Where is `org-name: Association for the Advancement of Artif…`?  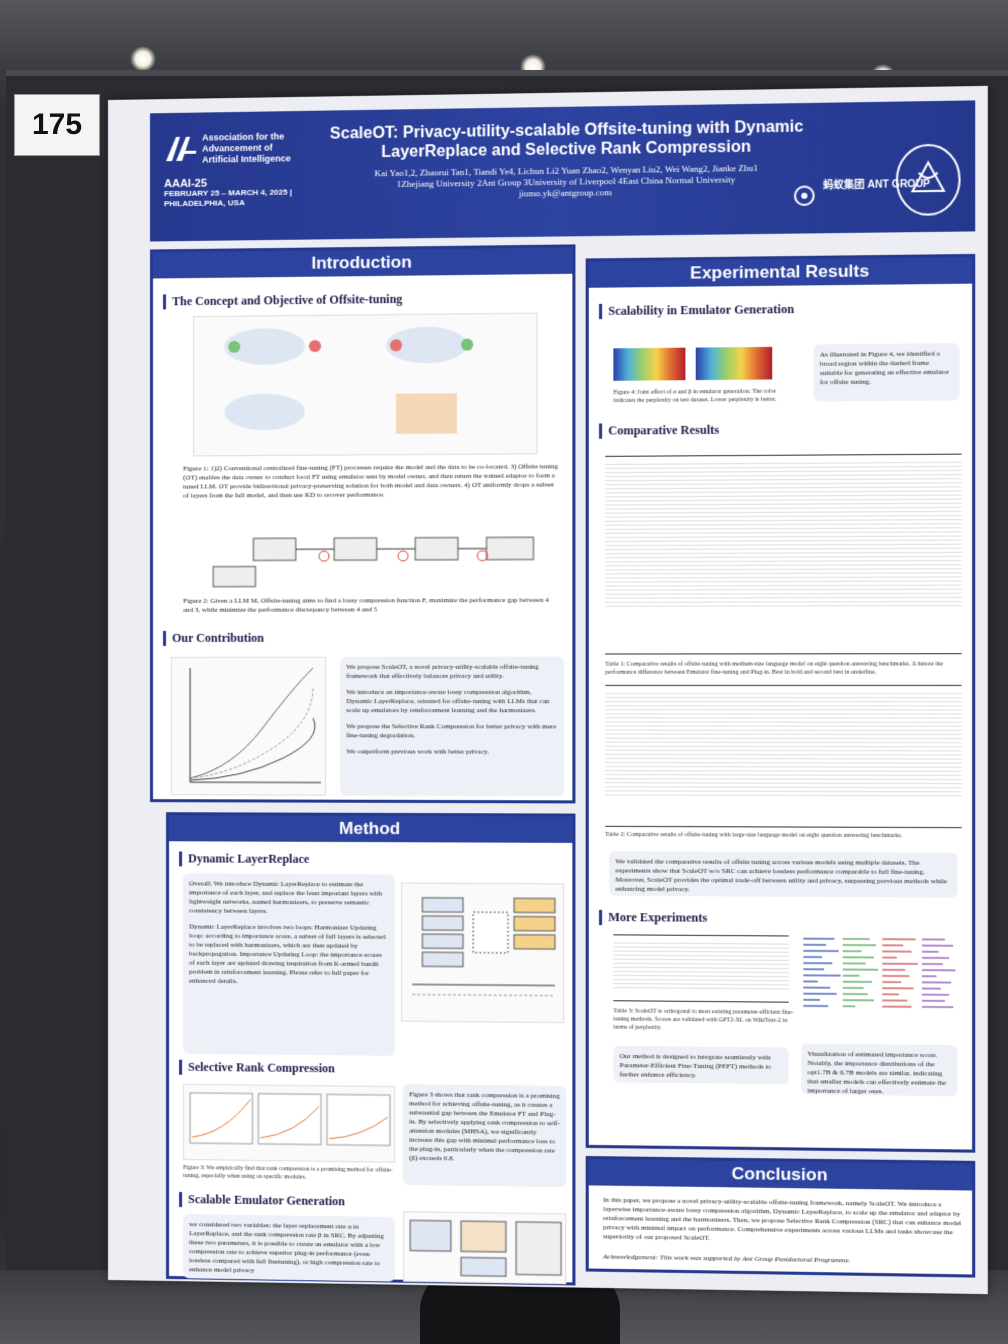 org-name: Association for the Advancement of Artif… is located at coordinates (252, 148).